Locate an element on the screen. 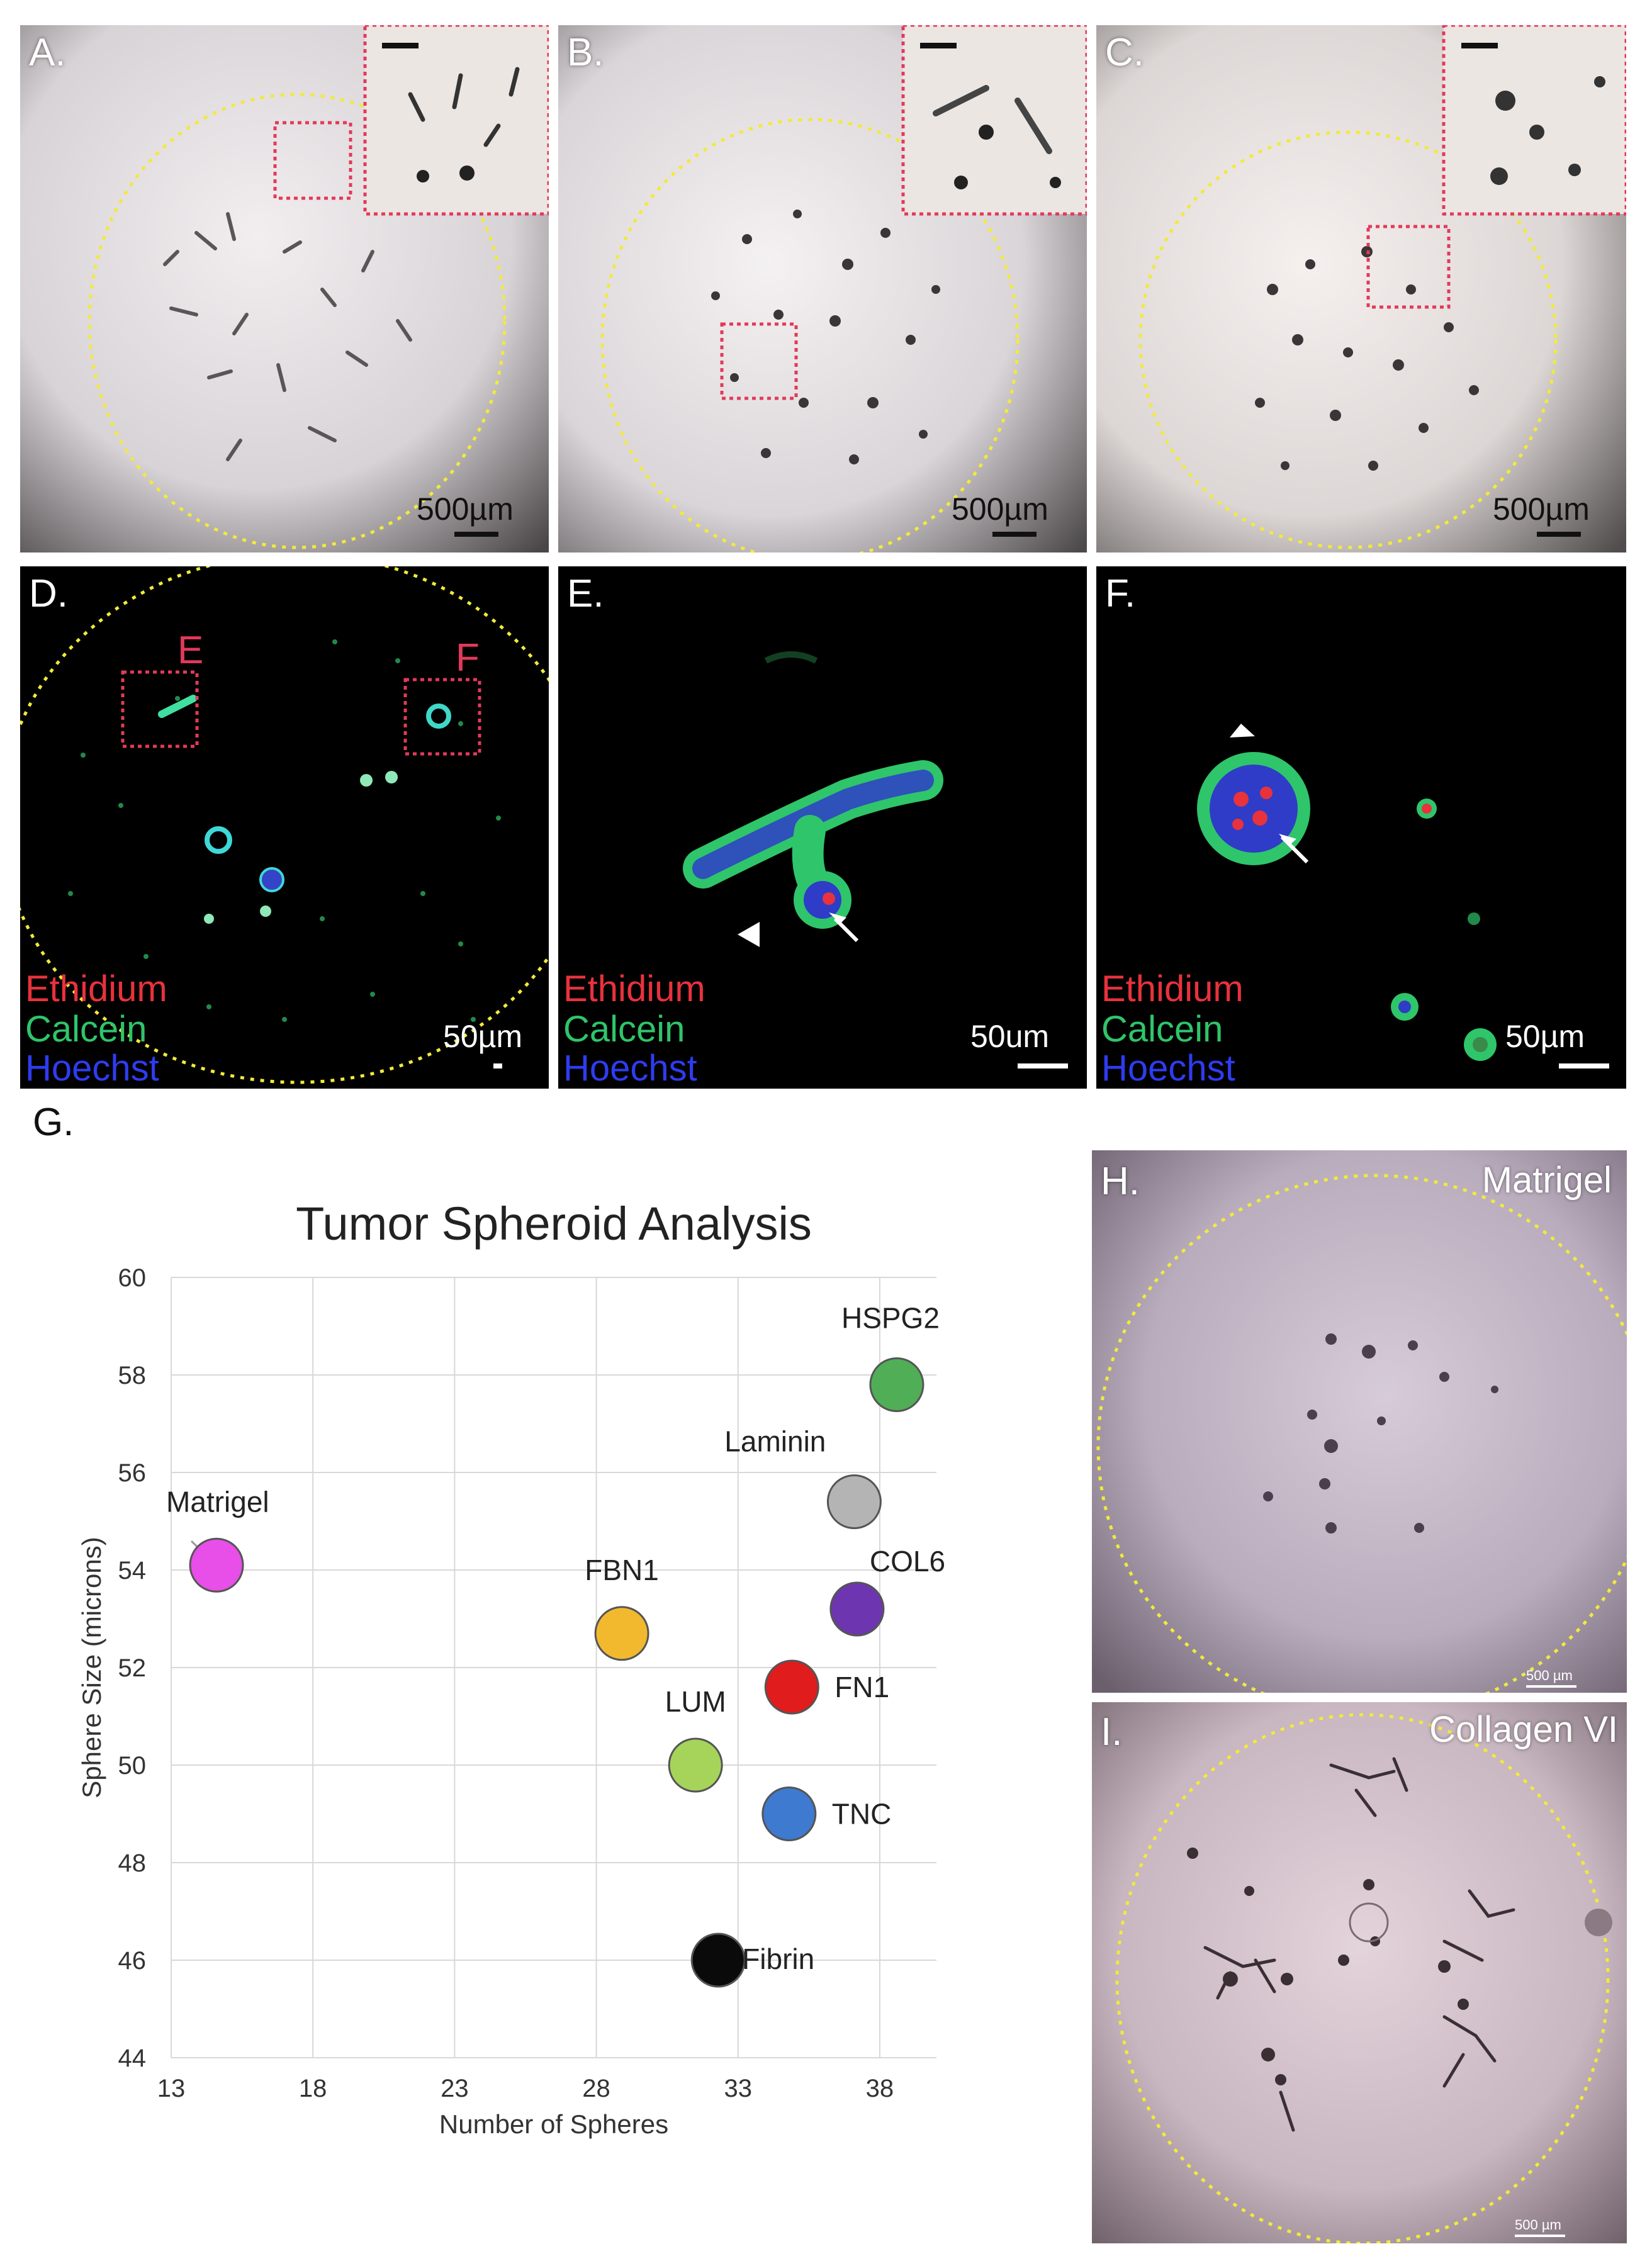  panel-i: I. Collagen VI 500 µm is located at coordinates (1359, 1972).